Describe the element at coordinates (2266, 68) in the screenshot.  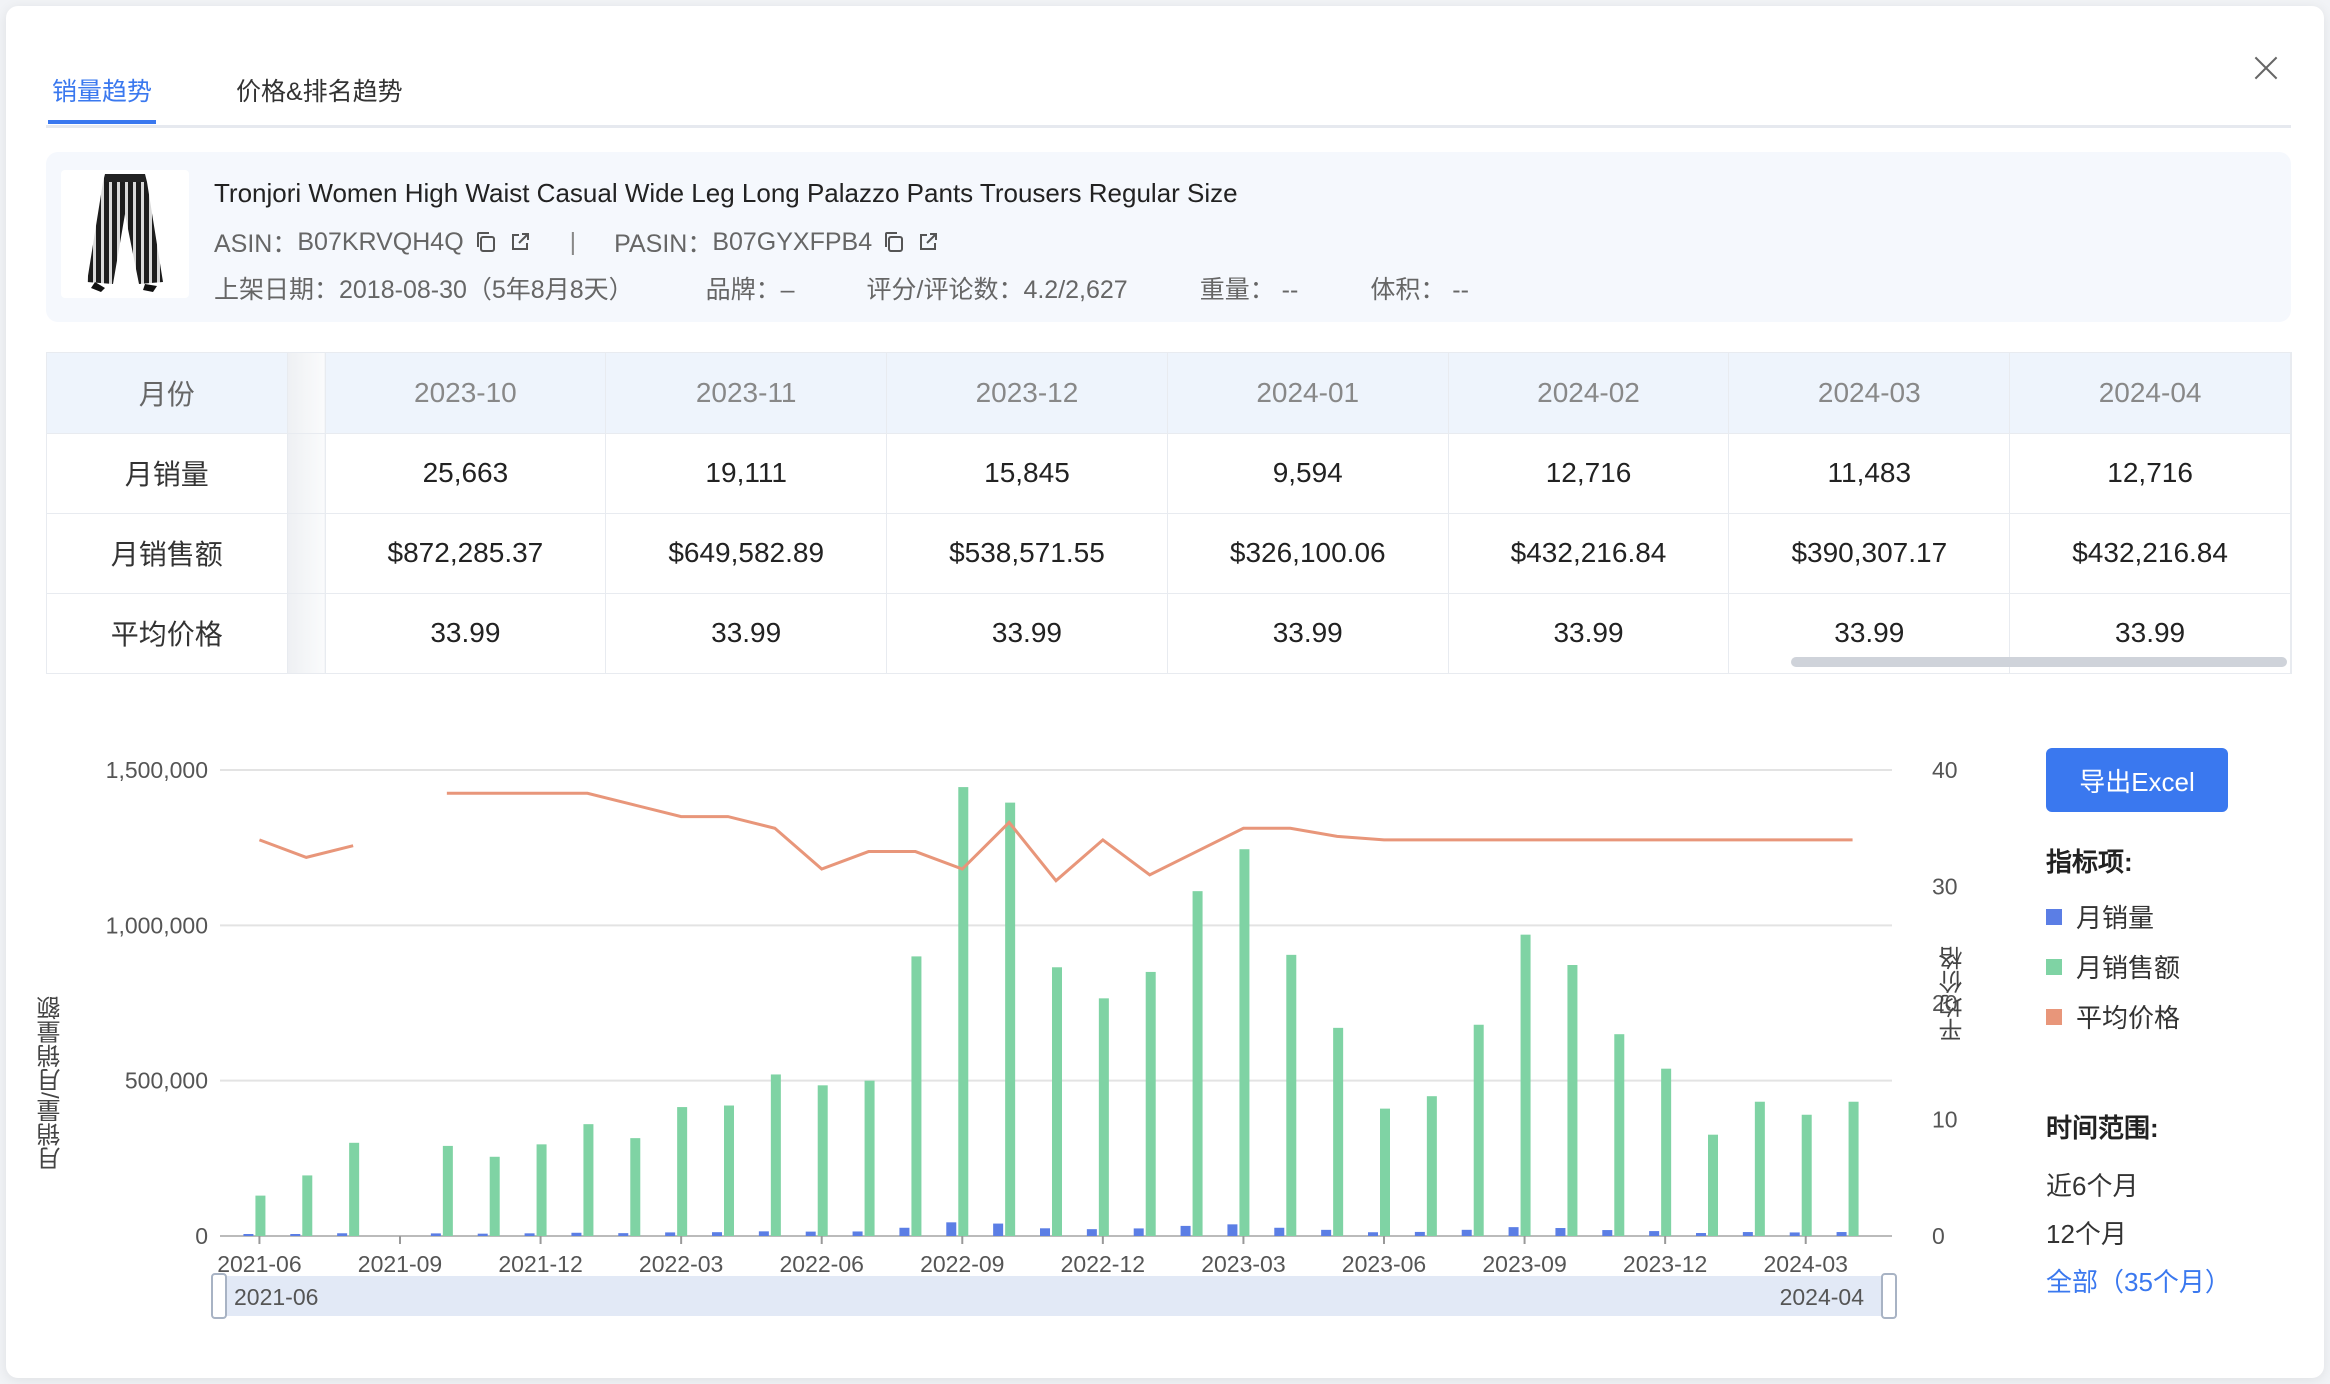
I see `close-icon` at that location.